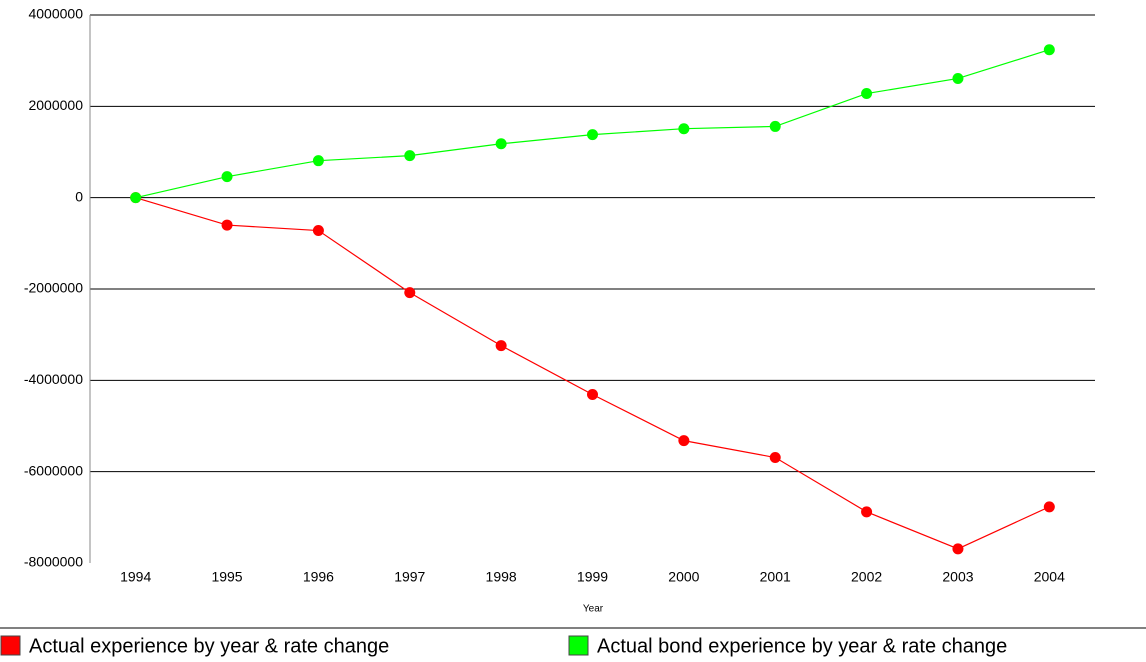 The width and height of the screenshot is (1146, 662). I want to click on x-tick-label: 1997, so click(409, 577).